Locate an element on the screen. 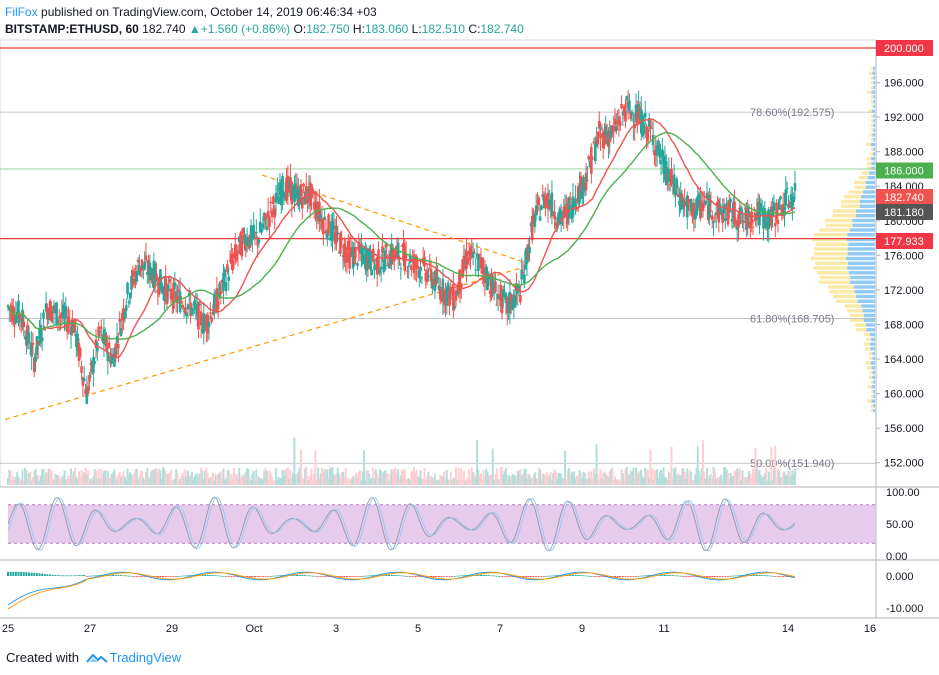  publisher-name: FilFox is located at coordinates (21, 12).